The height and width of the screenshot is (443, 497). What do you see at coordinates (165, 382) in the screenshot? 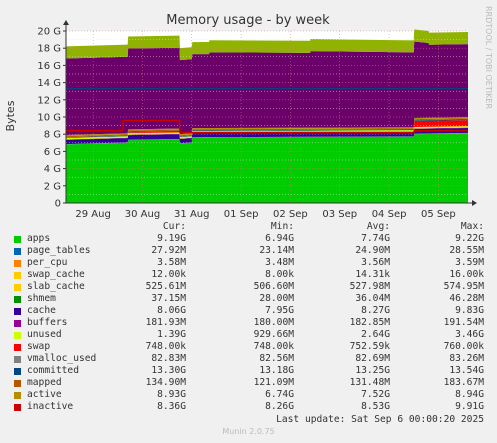
I see `legend-cur: 134.90M` at bounding box center [165, 382].